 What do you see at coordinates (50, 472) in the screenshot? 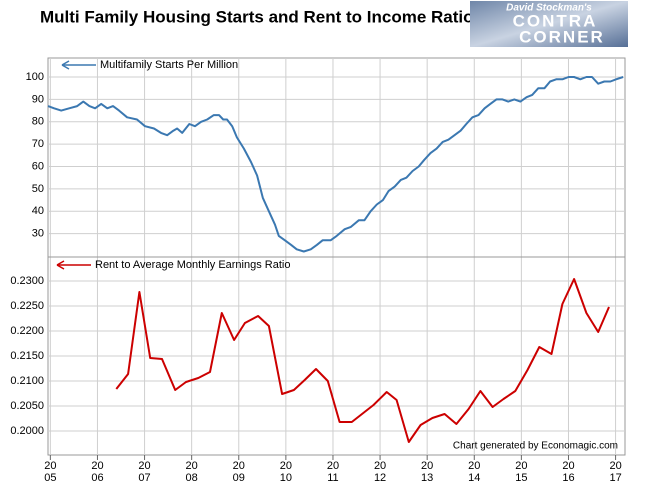
I see `x-tick-label: 20 05` at bounding box center [50, 472].